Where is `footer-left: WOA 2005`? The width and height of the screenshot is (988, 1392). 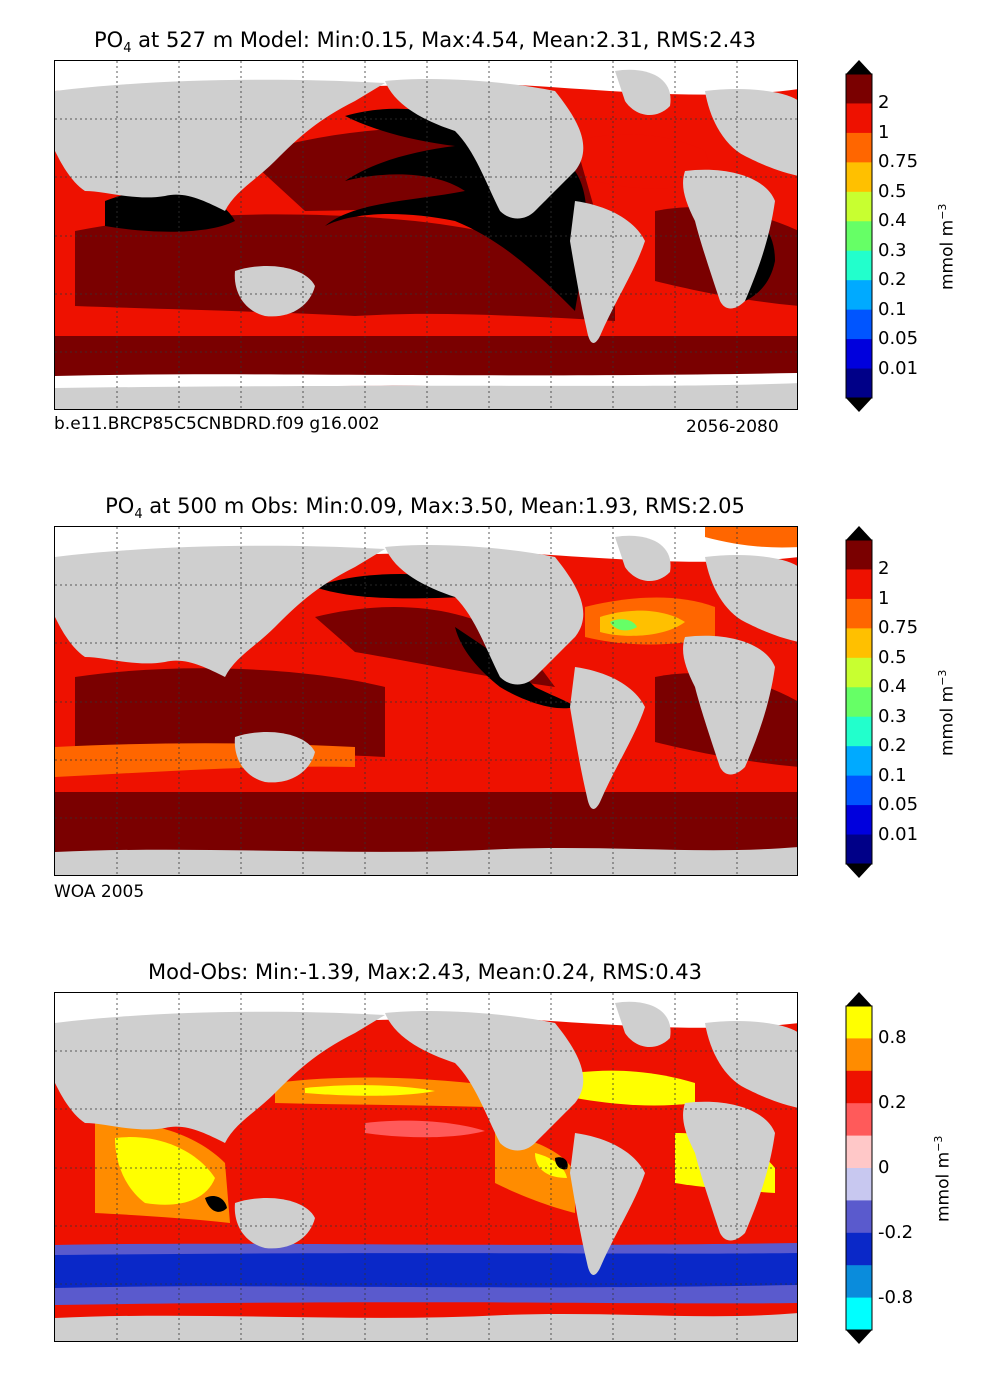 footer-left: WOA 2005 is located at coordinates (99, 892).